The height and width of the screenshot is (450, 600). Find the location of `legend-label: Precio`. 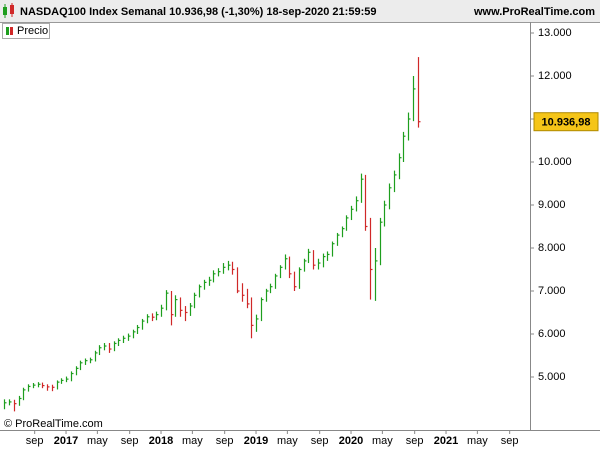

legend-label: Precio is located at coordinates (32, 31).